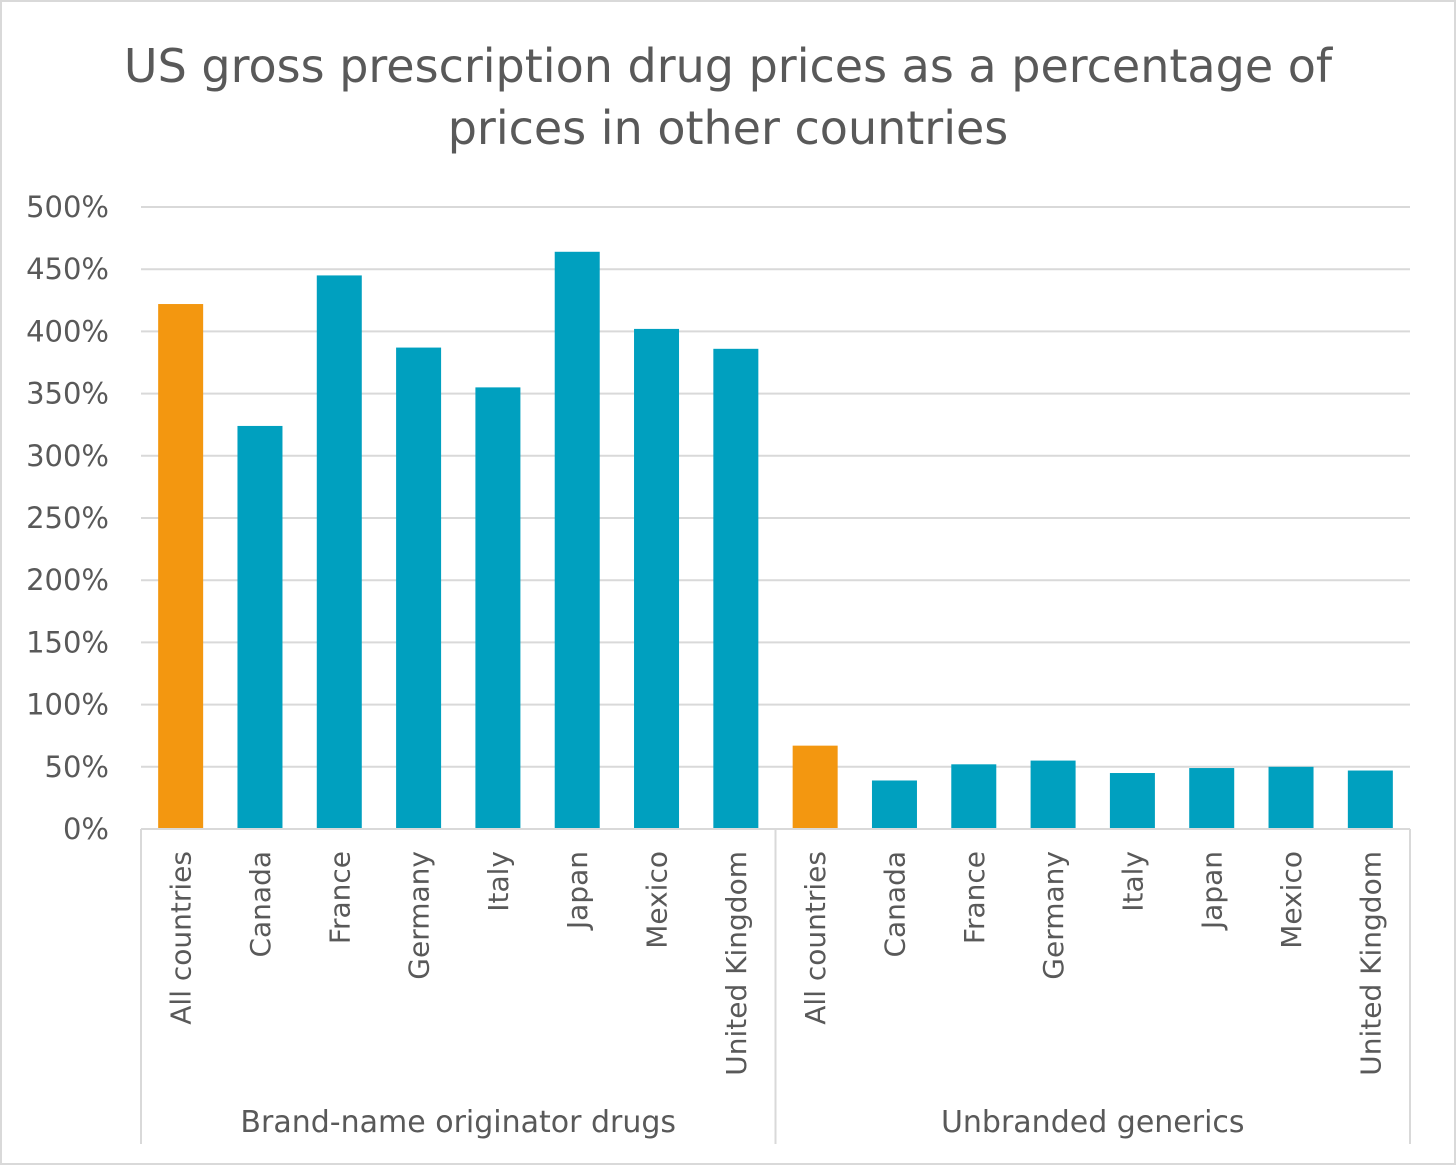  I want to click on y-tick-label: 500%, so click(67, 207).